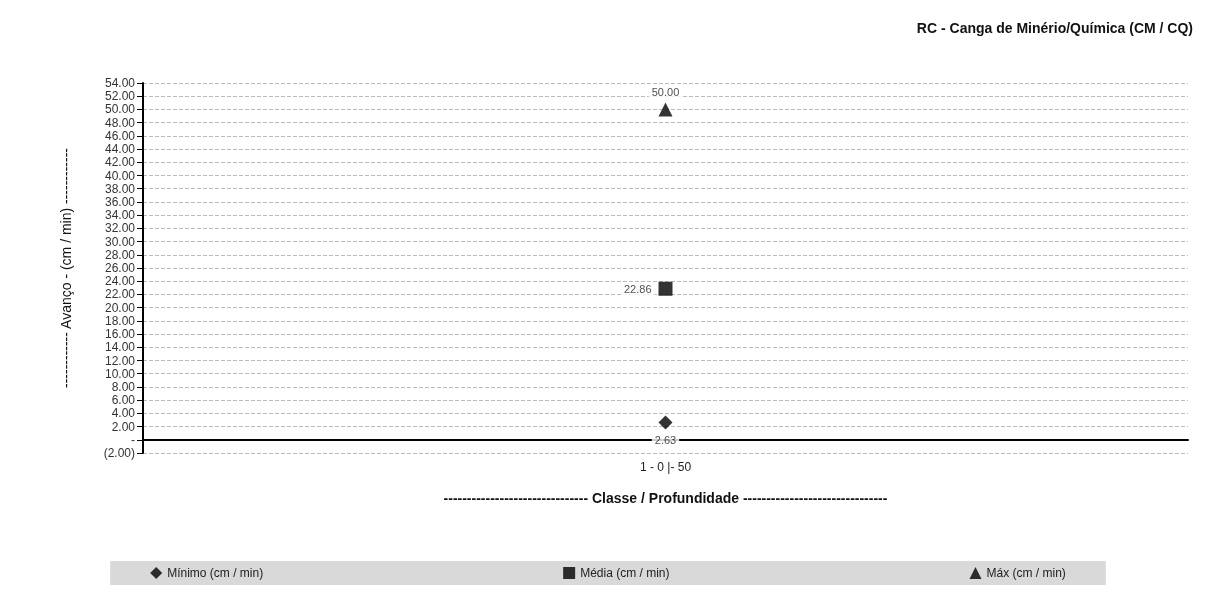 The width and height of the screenshot is (1217, 602). What do you see at coordinates (123, 386) in the screenshot?
I see `y-tick-label: 8.00` at bounding box center [123, 386].